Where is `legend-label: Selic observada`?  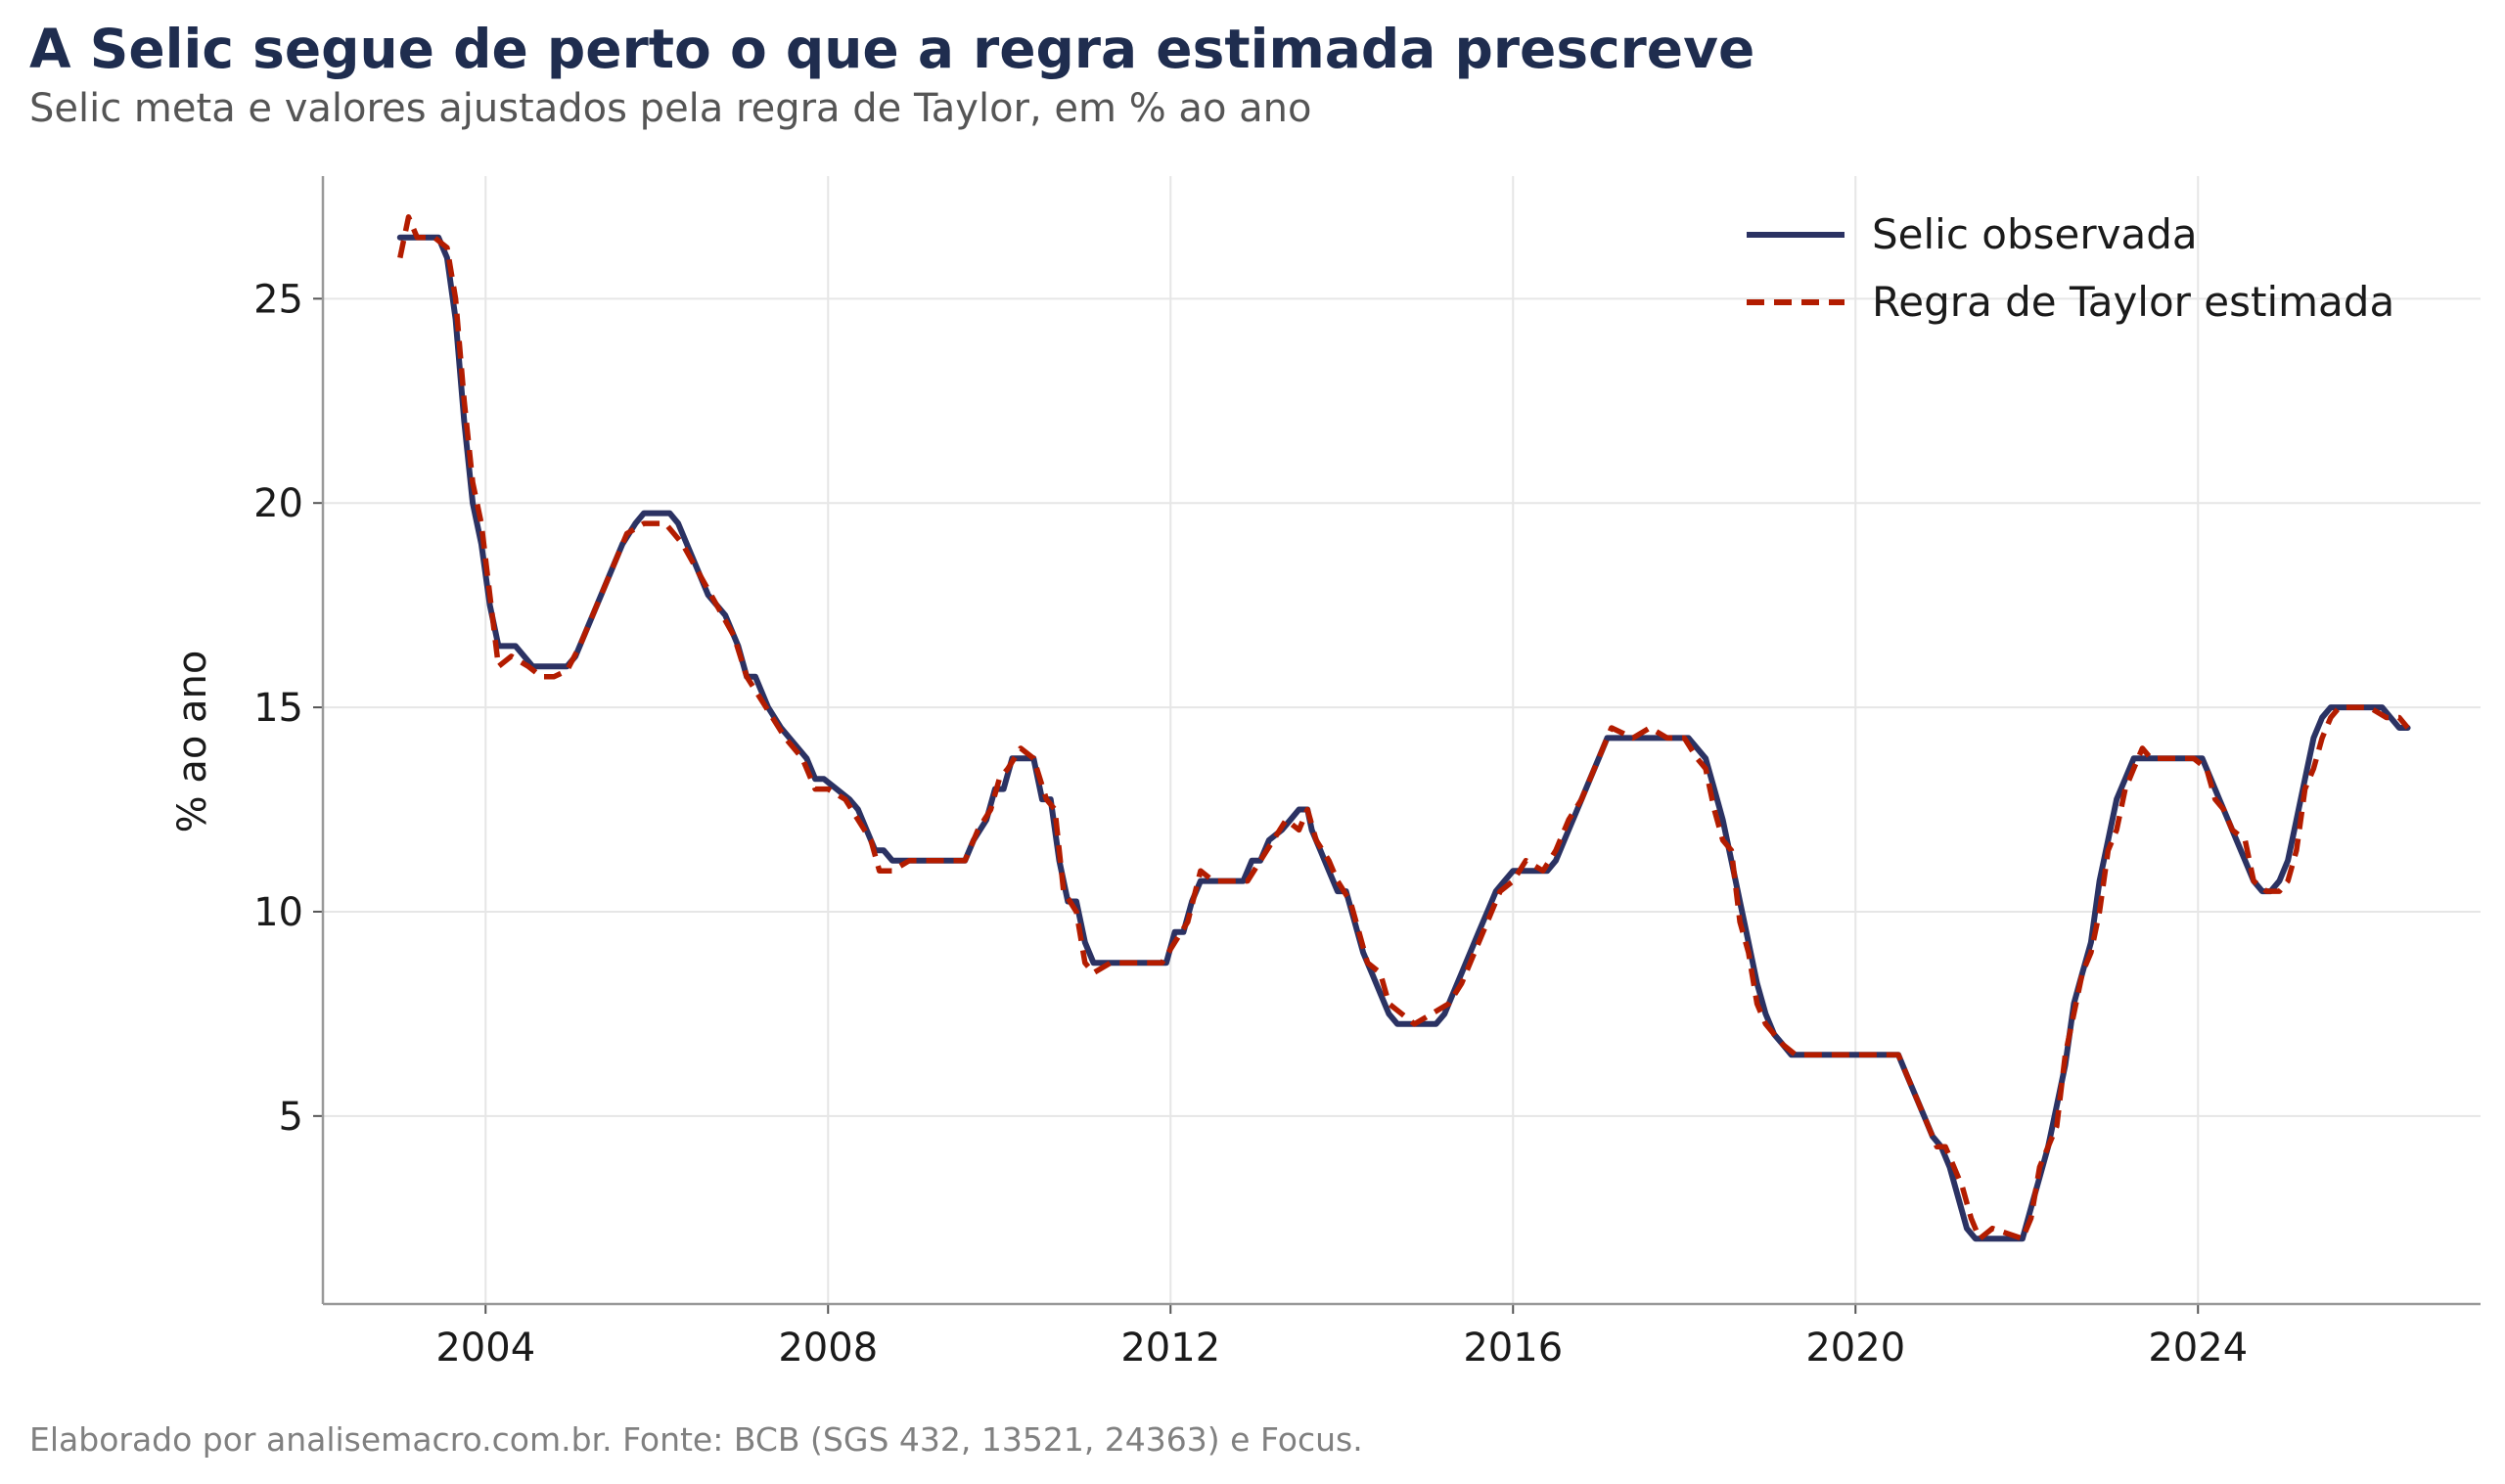
legend-label: Selic observada is located at coordinates (2035, 234).